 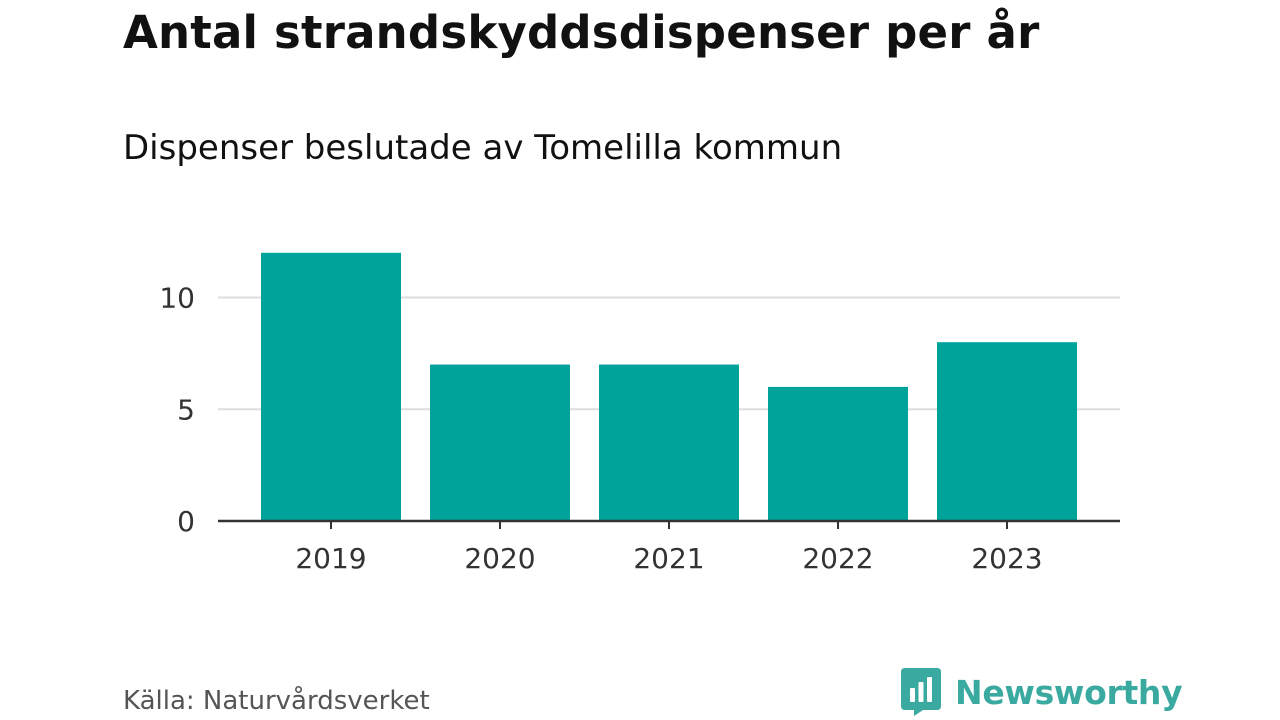 I want to click on x-tick-label: 2020, so click(x=499, y=558).